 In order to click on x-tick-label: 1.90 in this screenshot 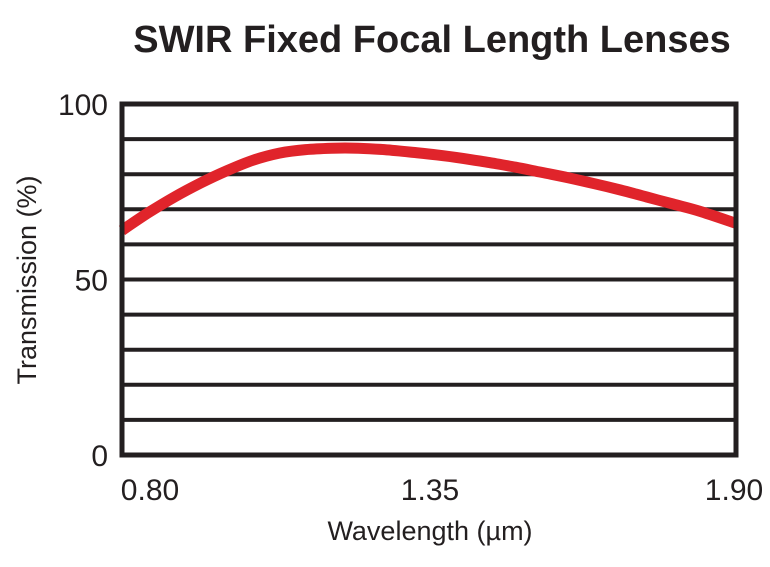, I will do `click(734, 490)`.